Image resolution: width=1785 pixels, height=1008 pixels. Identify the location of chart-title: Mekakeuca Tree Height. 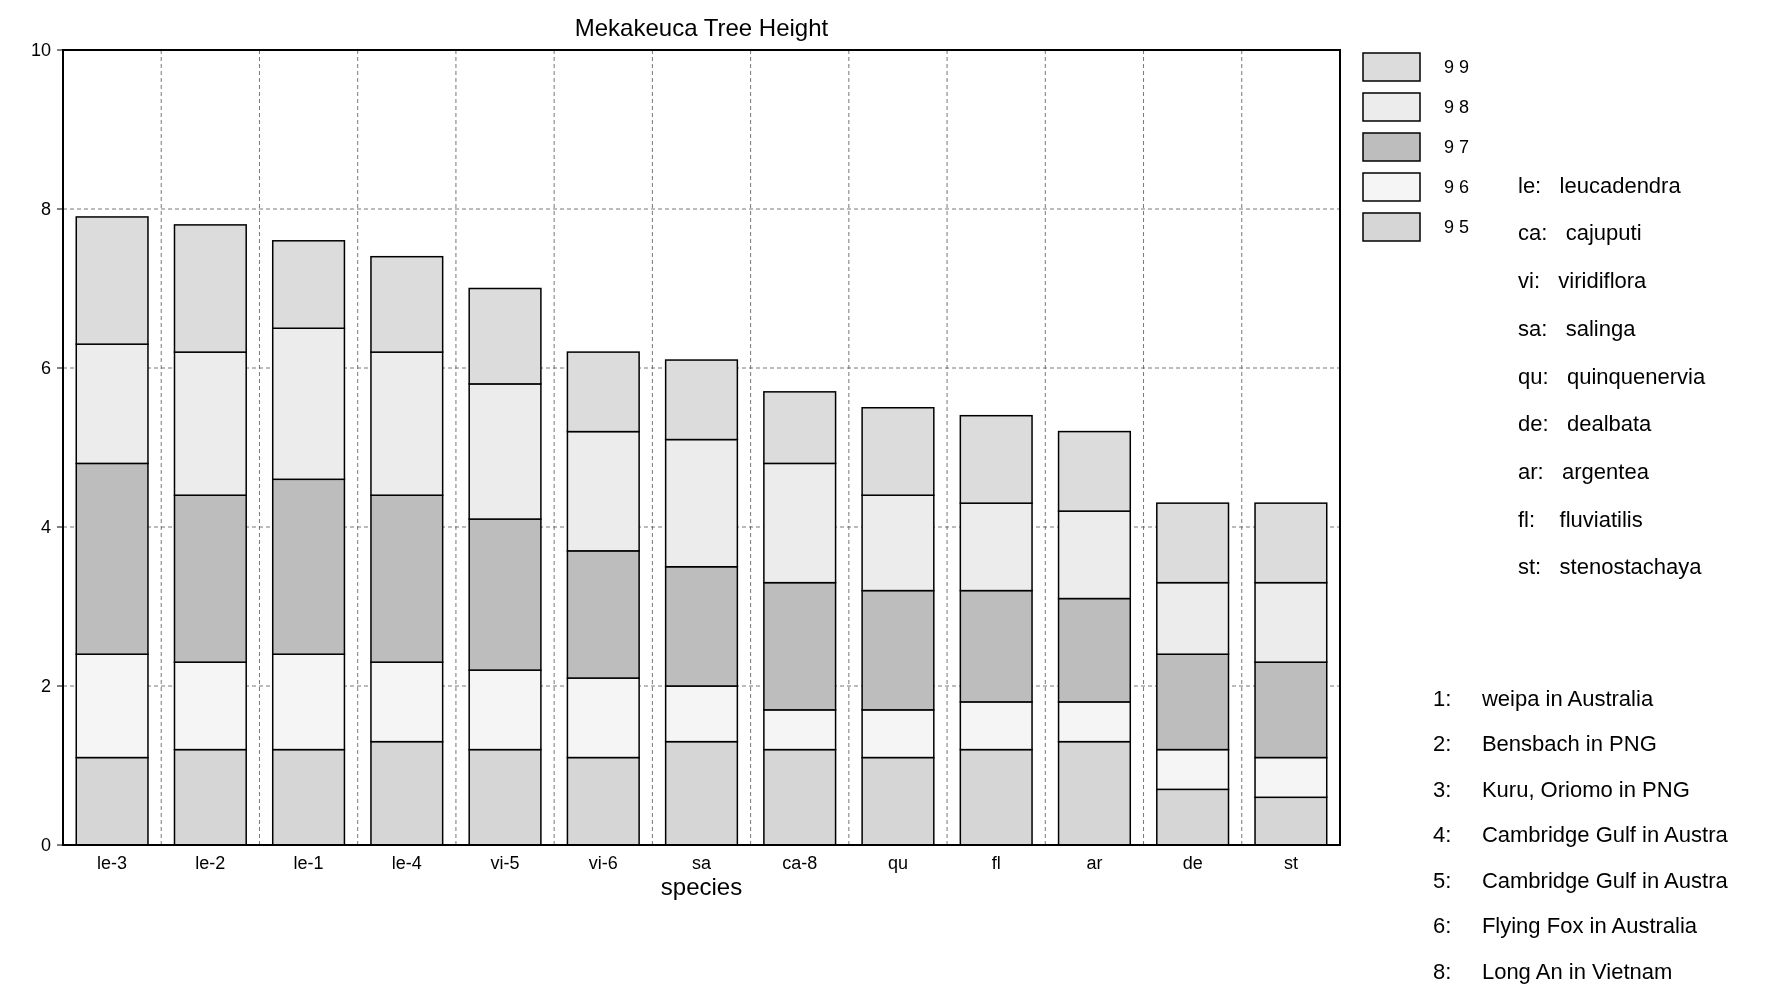
(701, 27).